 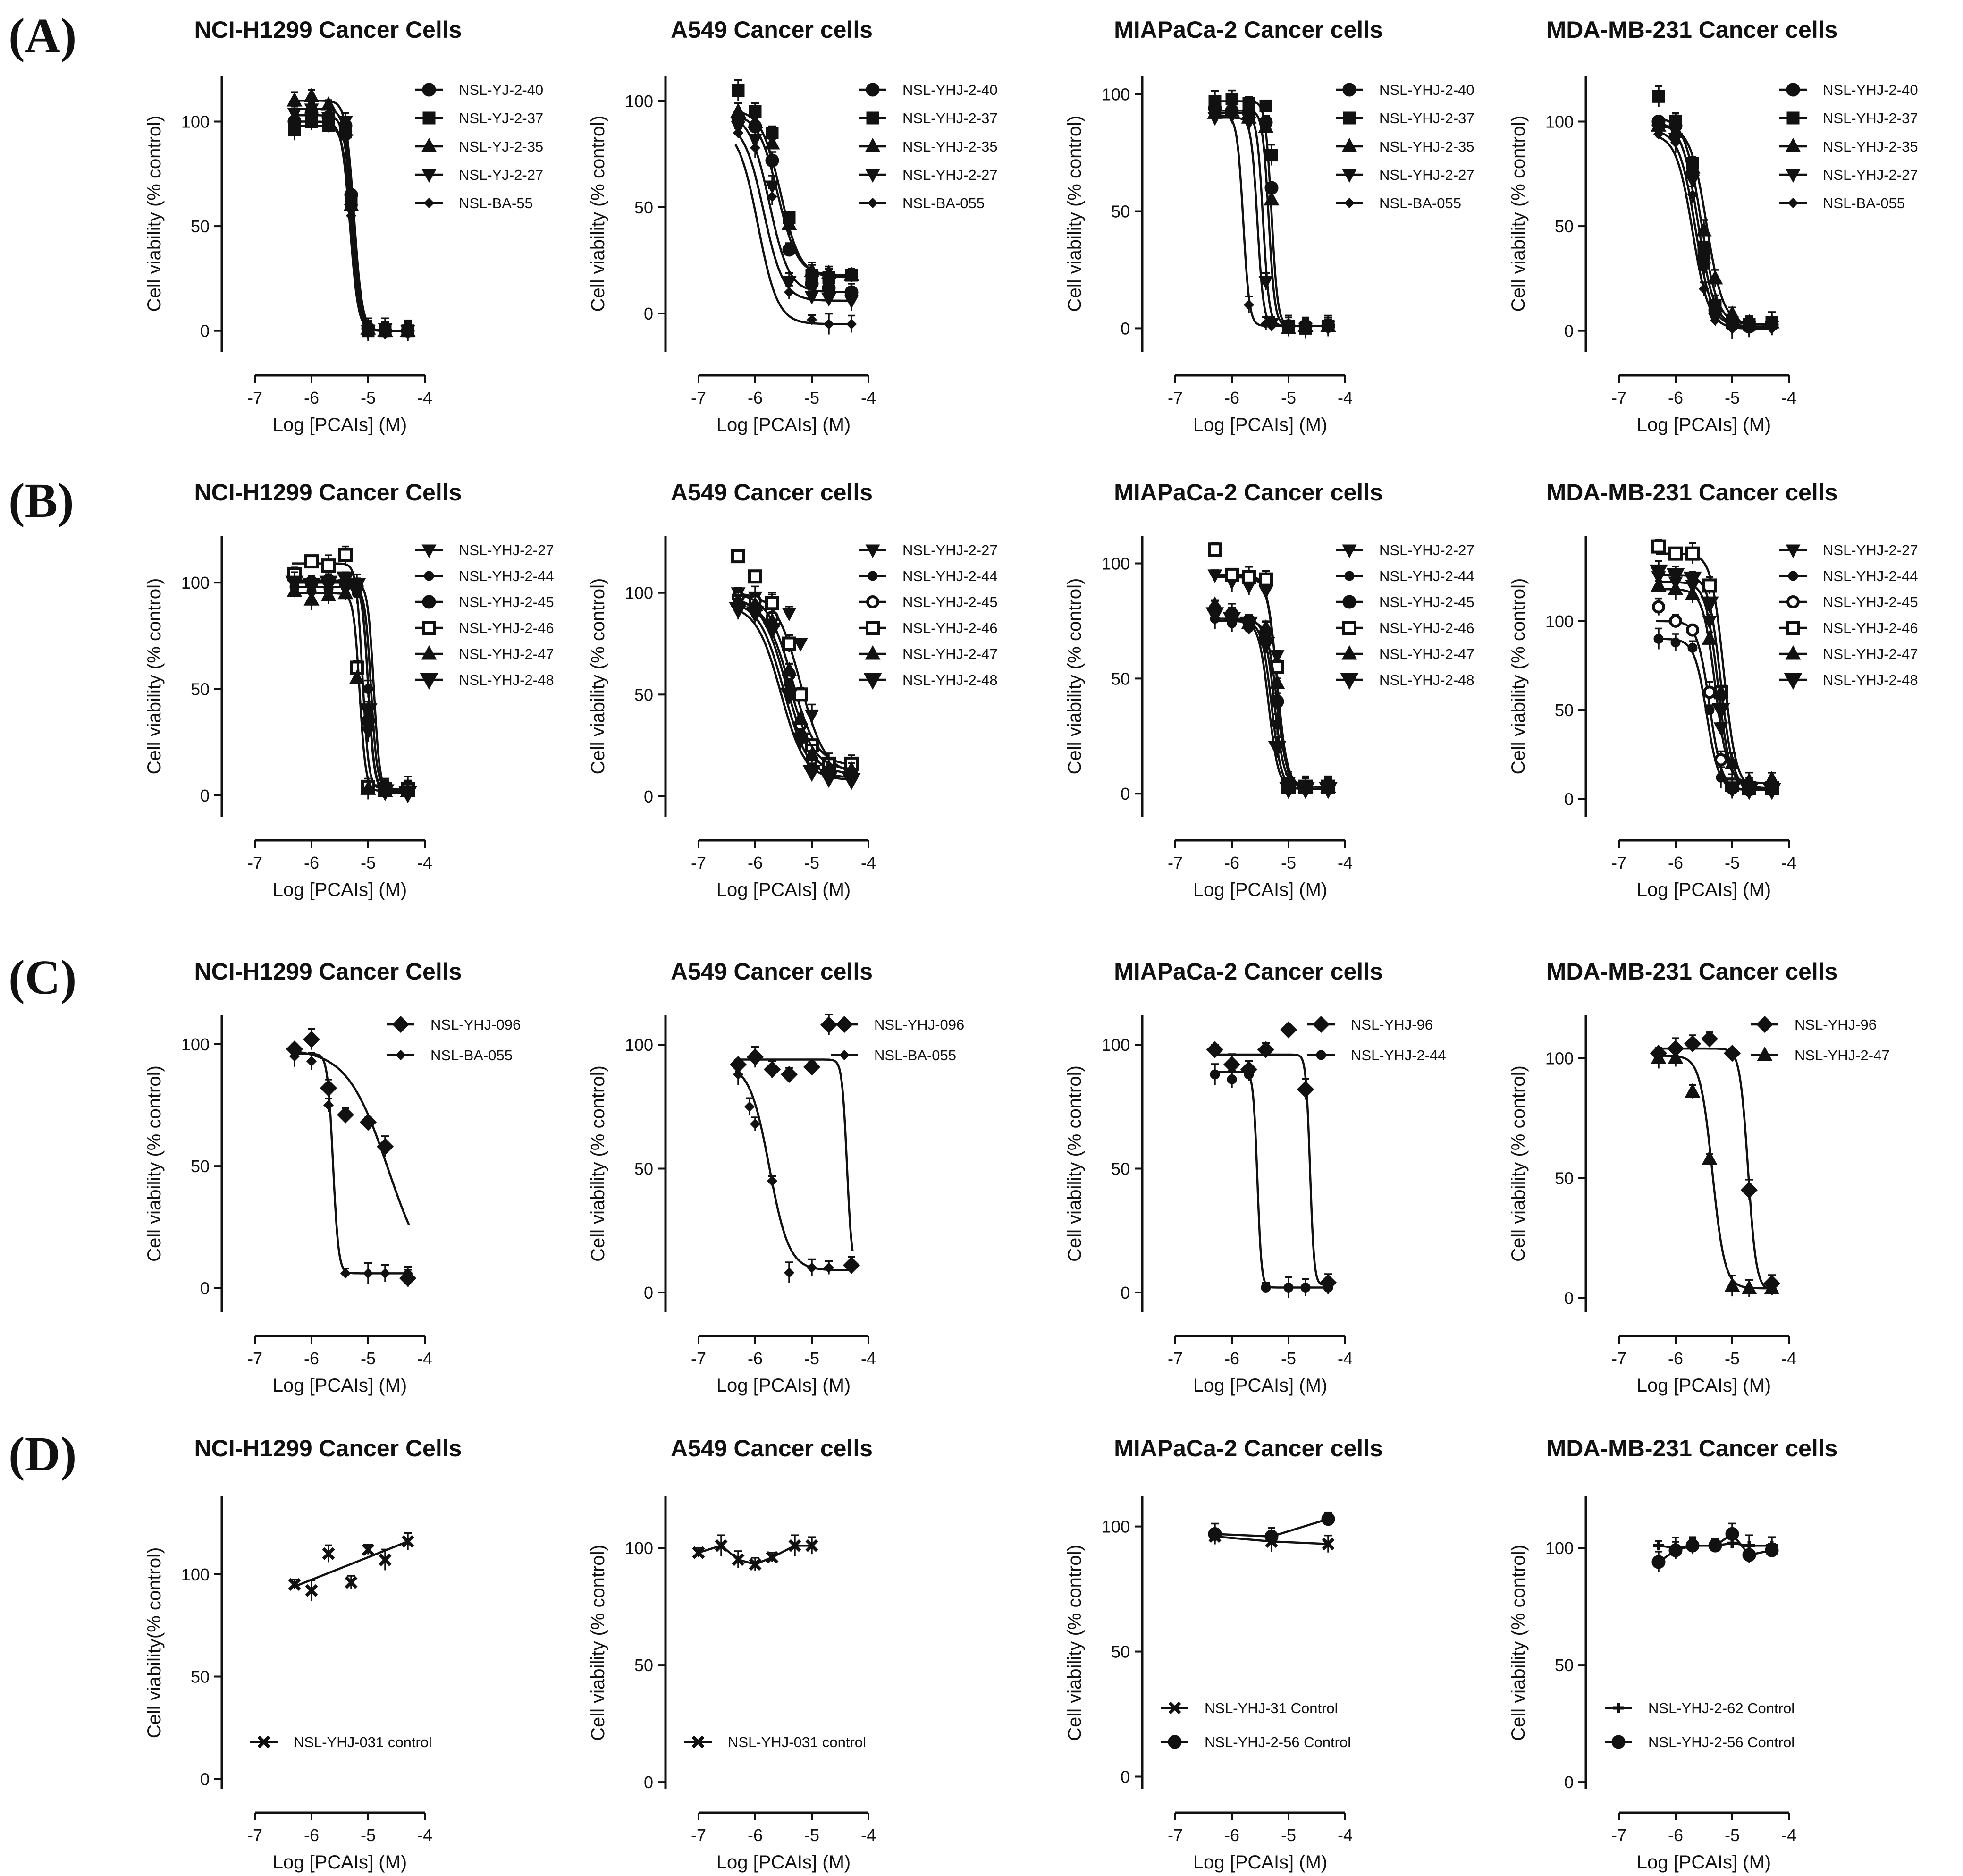 I want to click on chart-title: A549 Cancer cells, so click(x=772, y=492).